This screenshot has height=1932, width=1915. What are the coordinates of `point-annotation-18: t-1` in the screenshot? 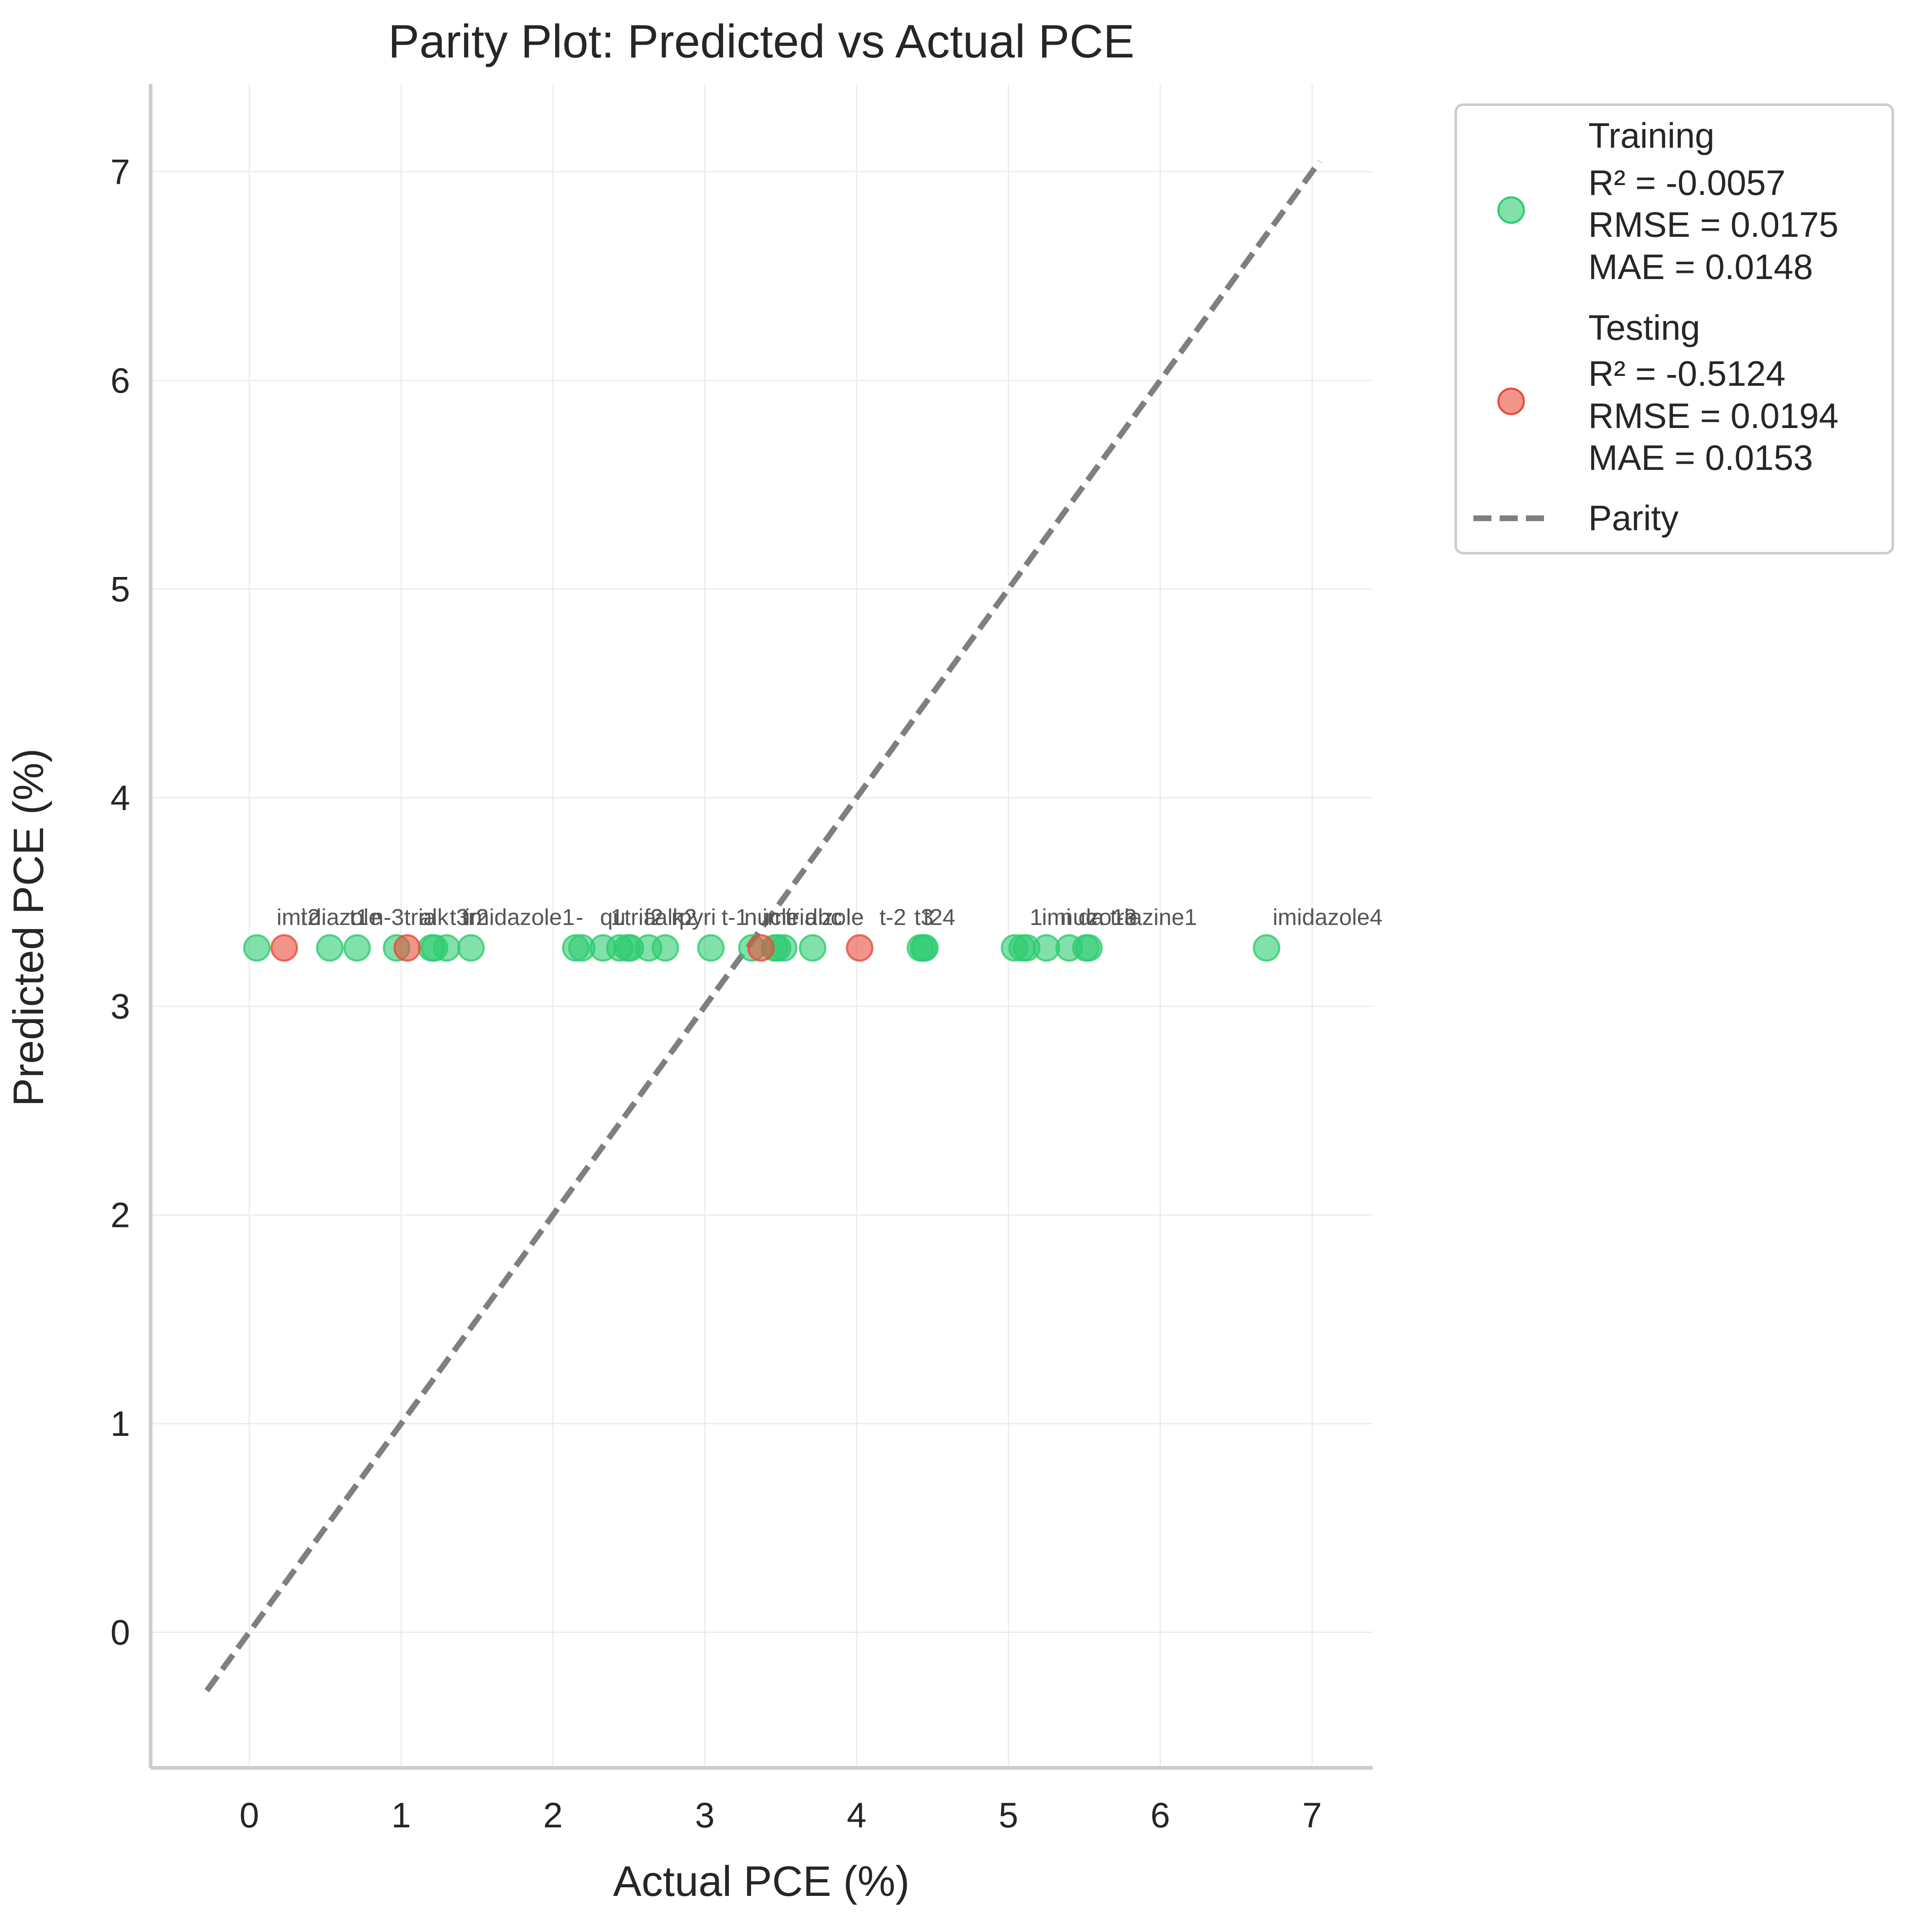 It's located at (735, 917).